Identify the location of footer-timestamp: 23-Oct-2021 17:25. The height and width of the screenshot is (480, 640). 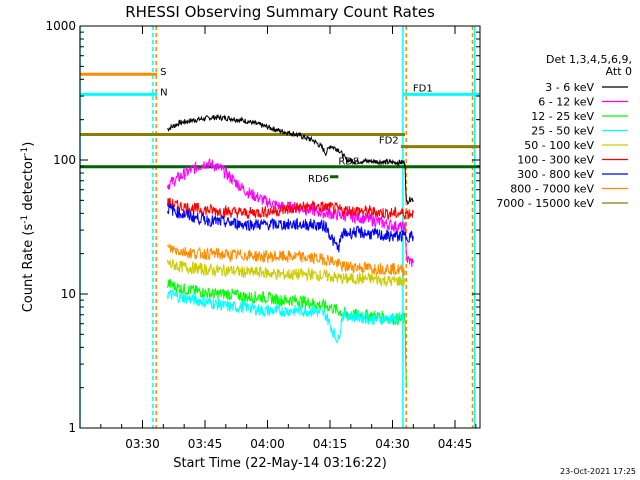
(598, 471).